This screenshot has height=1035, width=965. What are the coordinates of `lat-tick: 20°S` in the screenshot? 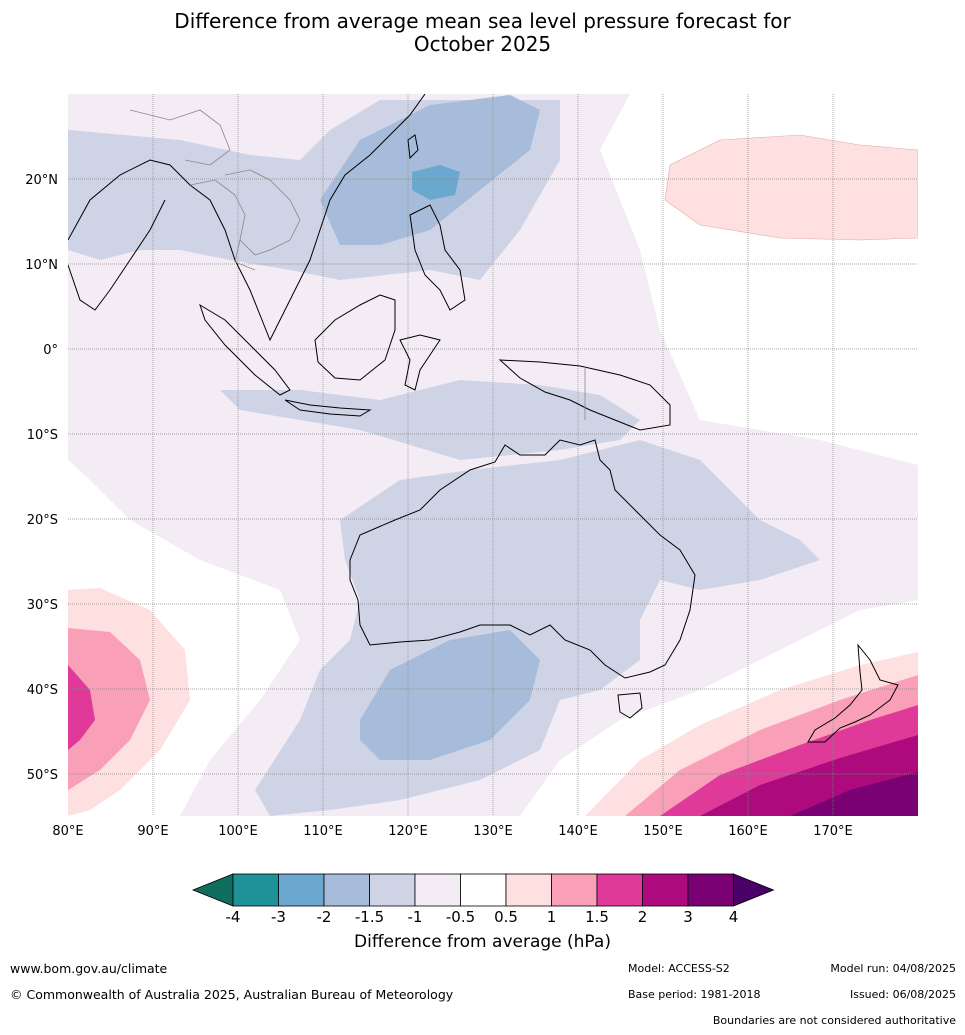 It's located at (42, 520).